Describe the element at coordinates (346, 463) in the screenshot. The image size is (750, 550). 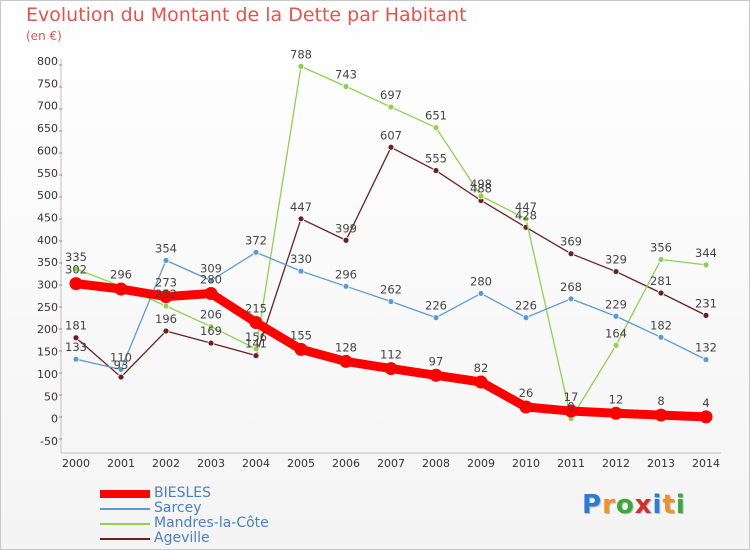
I see `x-tick-label: 2006` at that location.